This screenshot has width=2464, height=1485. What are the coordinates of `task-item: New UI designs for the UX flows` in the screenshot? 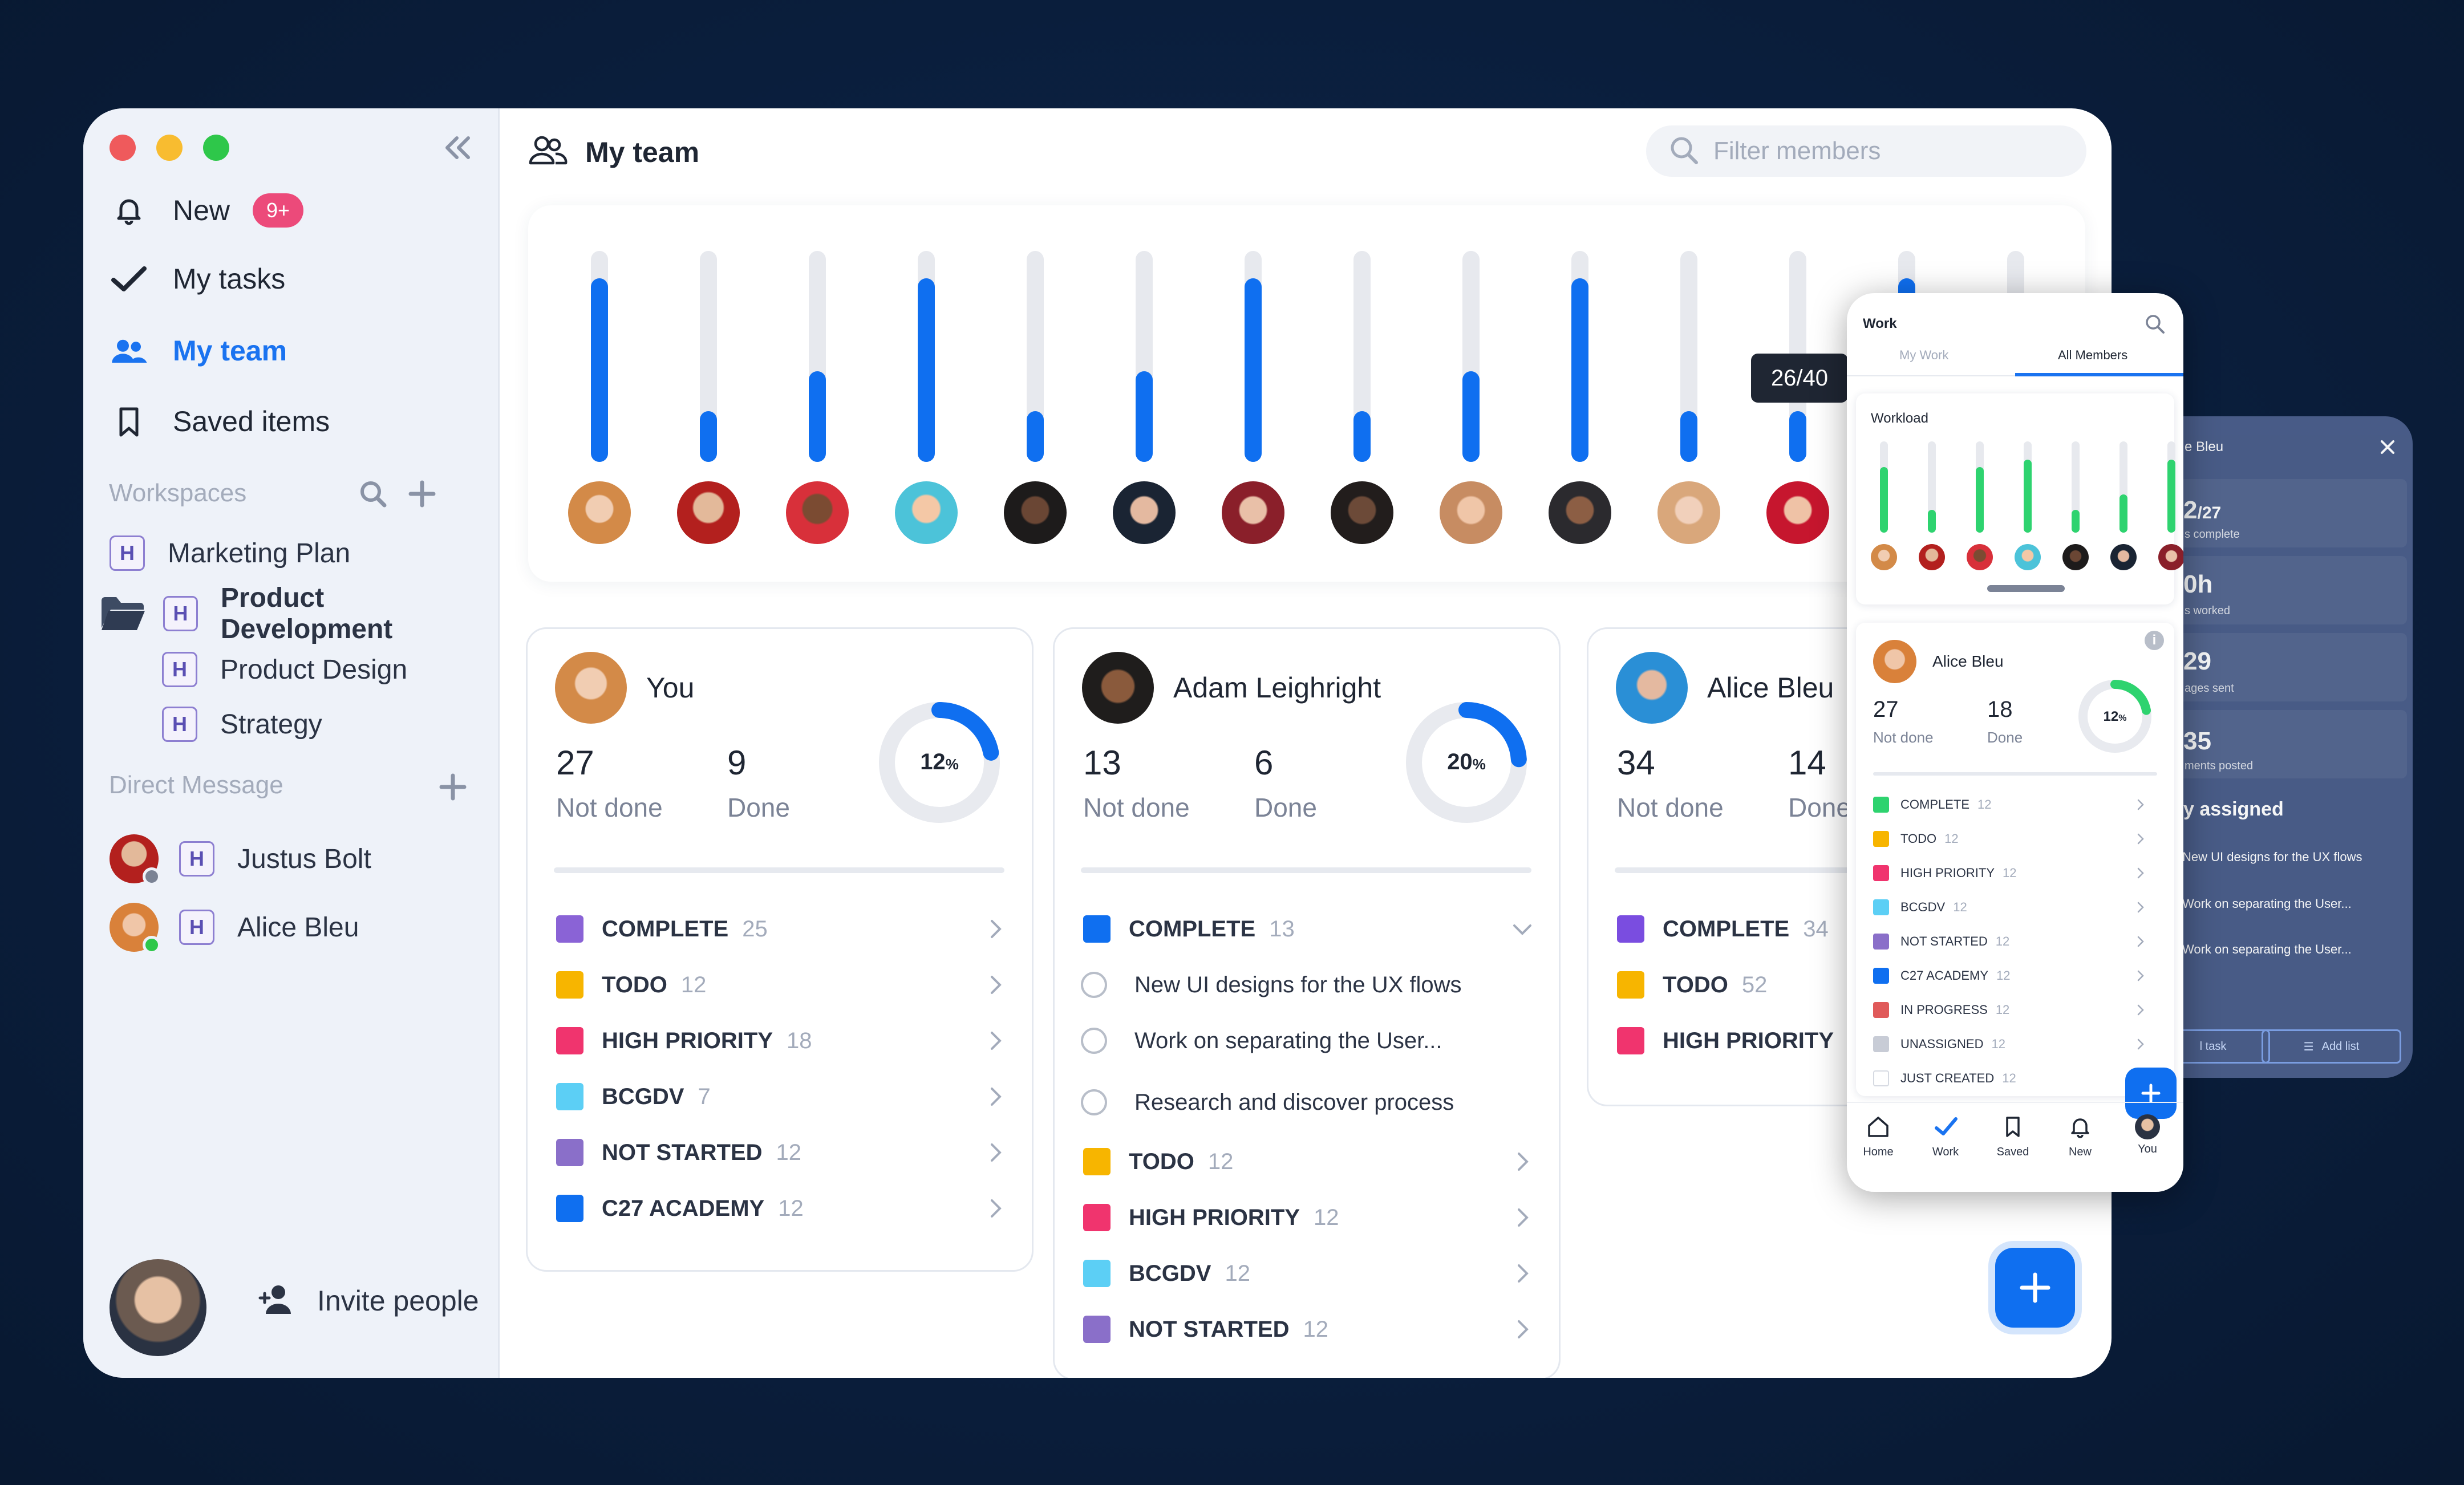 It's located at (1272, 985).